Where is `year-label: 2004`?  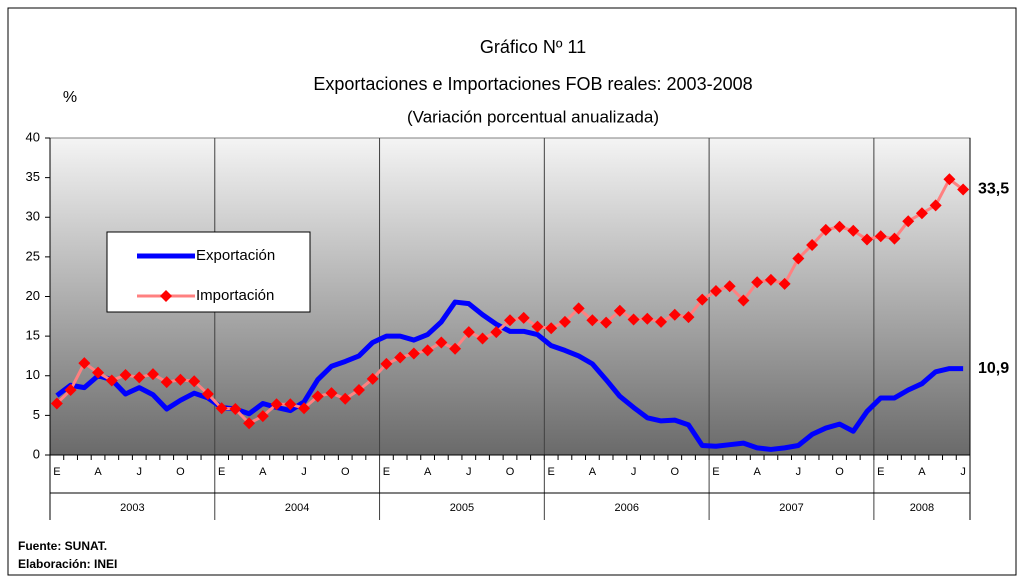 year-label: 2004 is located at coordinates (297, 508).